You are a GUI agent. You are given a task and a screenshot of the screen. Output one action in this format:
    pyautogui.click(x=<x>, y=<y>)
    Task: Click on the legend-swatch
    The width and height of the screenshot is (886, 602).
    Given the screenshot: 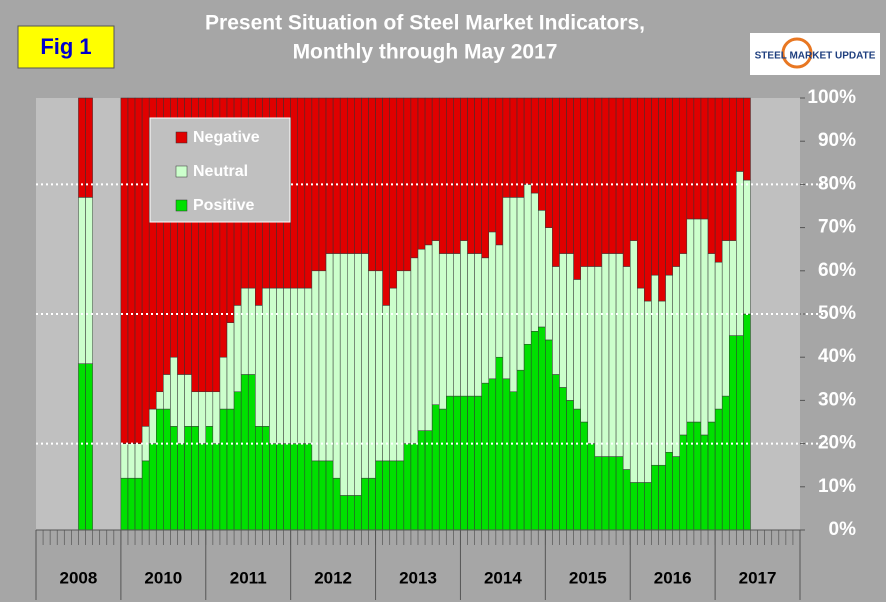 What is the action you would take?
    pyautogui.click(x=181, y=171)
    